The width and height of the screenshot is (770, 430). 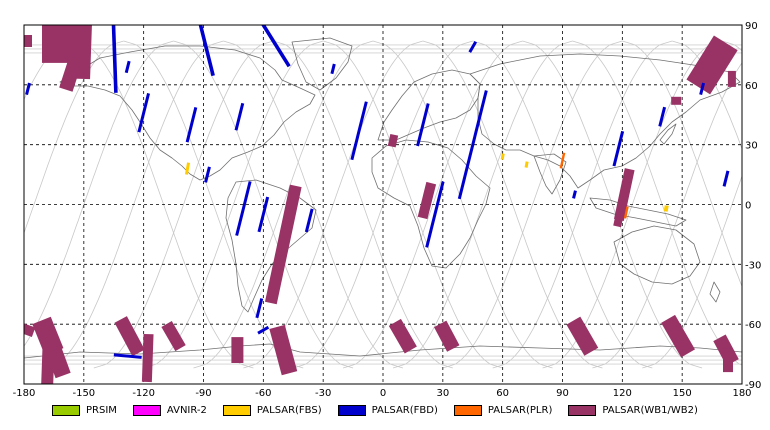 I want to click on x-tick-label: -150, so click(x=83, y=393).